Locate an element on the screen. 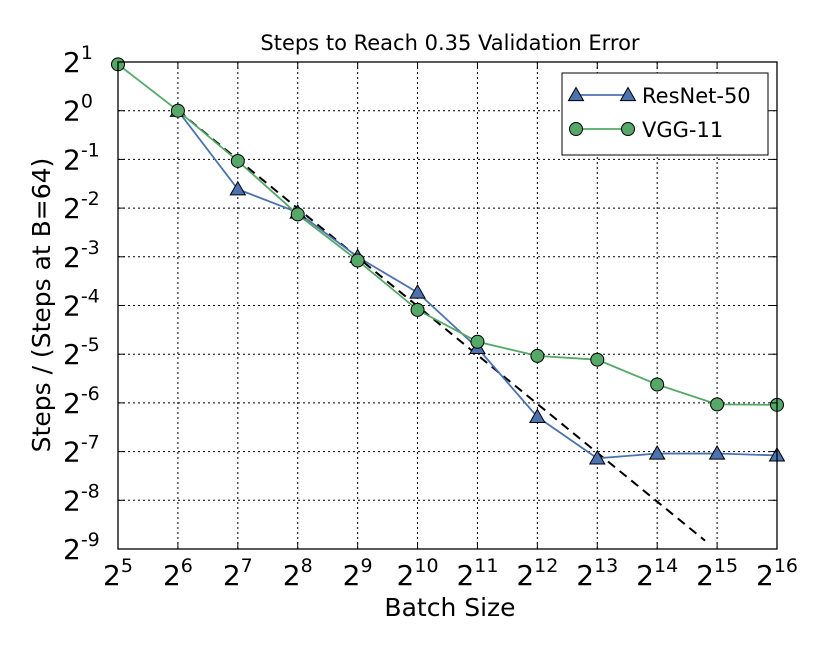  legend: ResNet-50 VGG-11 is located at coordinates (665, 114).